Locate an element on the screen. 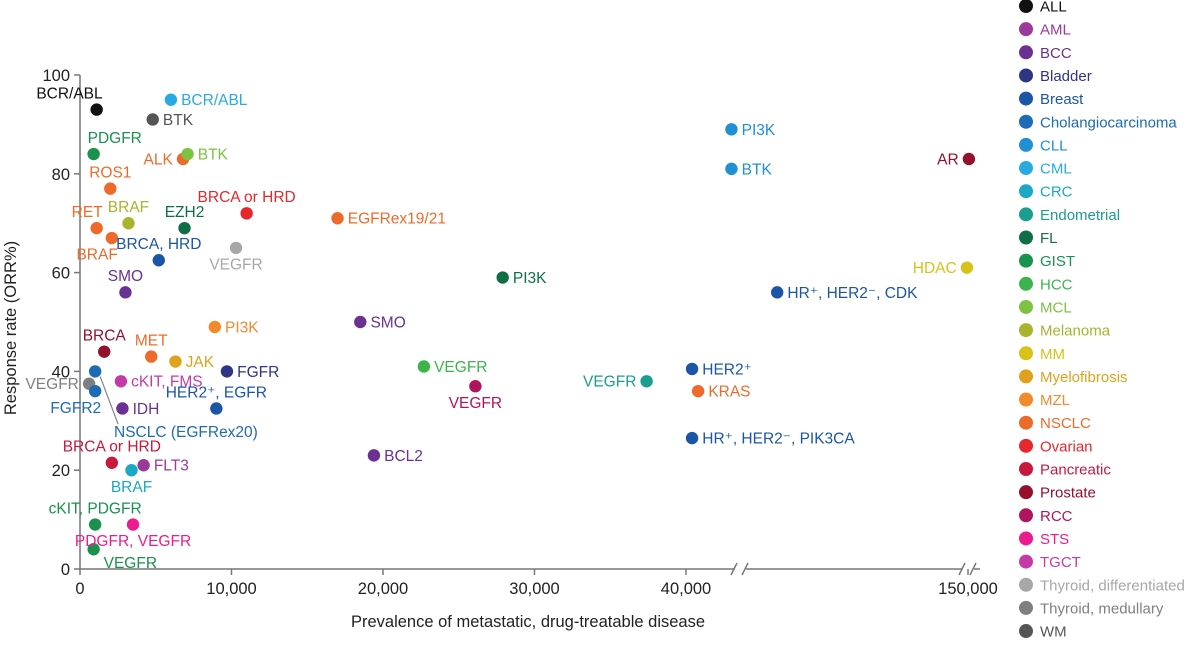  legend-label: TGCT is located at coordinates (1060, 562).